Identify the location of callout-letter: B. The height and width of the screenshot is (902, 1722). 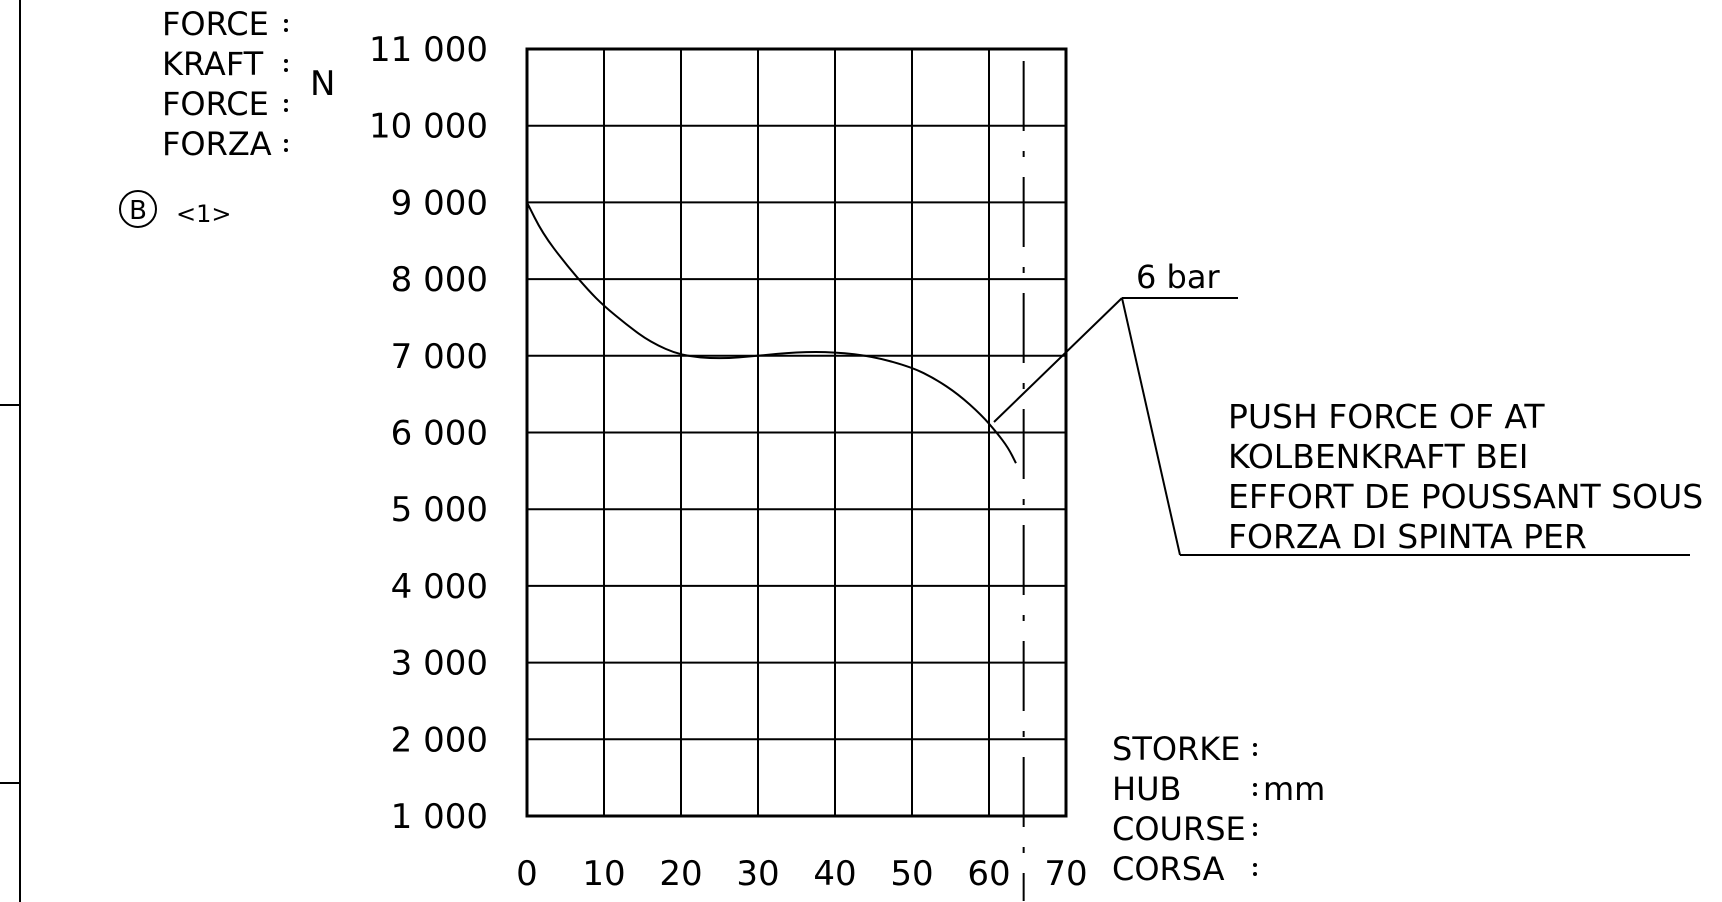
(138, 211).